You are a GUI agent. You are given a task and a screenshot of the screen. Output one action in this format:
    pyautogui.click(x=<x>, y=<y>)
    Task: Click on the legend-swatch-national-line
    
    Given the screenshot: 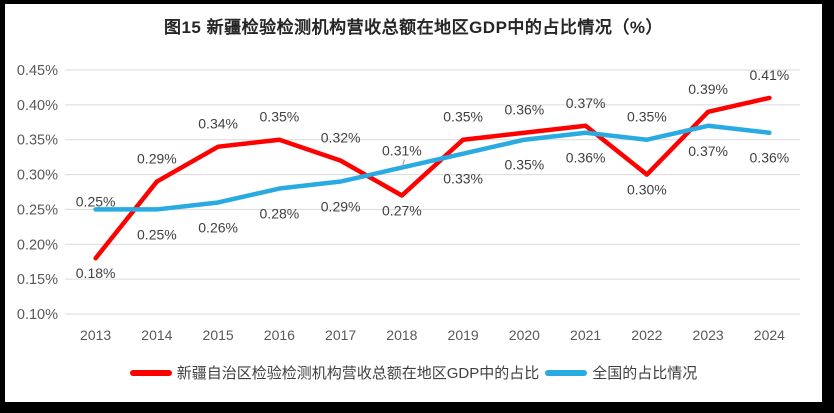 What is the action you would take?
    pyautogui.click(x=566, y=372)
    